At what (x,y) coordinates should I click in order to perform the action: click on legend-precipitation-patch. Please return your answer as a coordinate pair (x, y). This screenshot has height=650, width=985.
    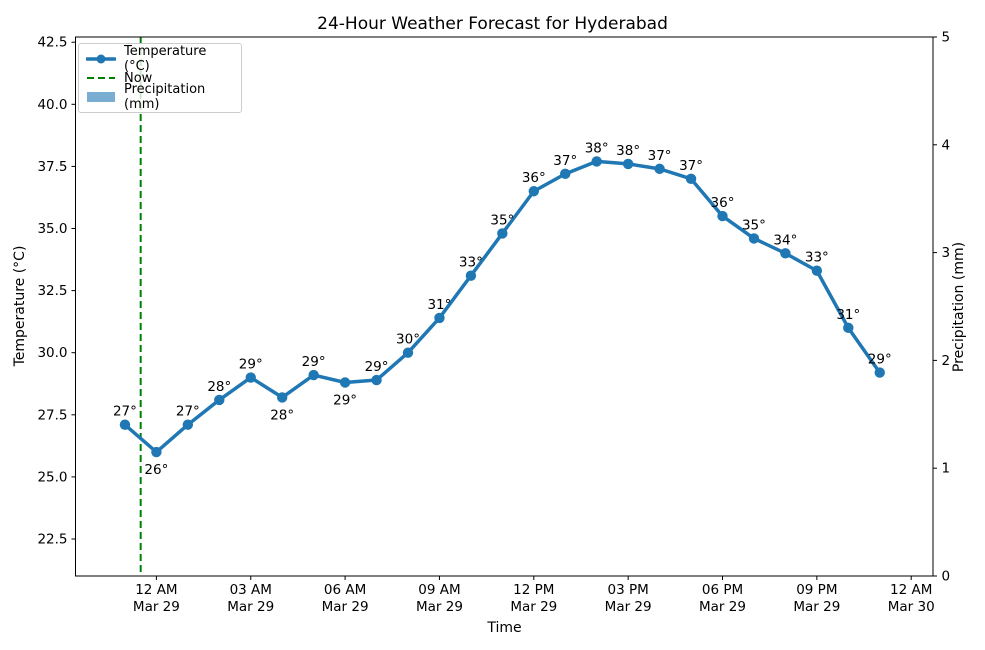
    Looking at the image, I should click on (101, 97).